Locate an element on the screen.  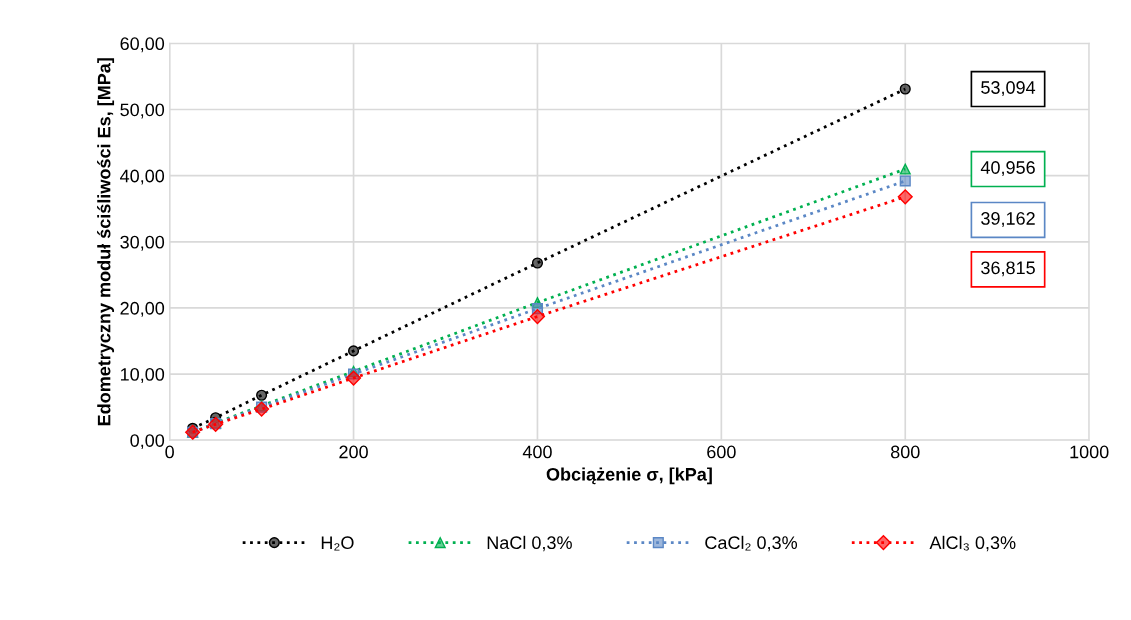
annotation: 53,094 is located at coordinates (1008, 89).